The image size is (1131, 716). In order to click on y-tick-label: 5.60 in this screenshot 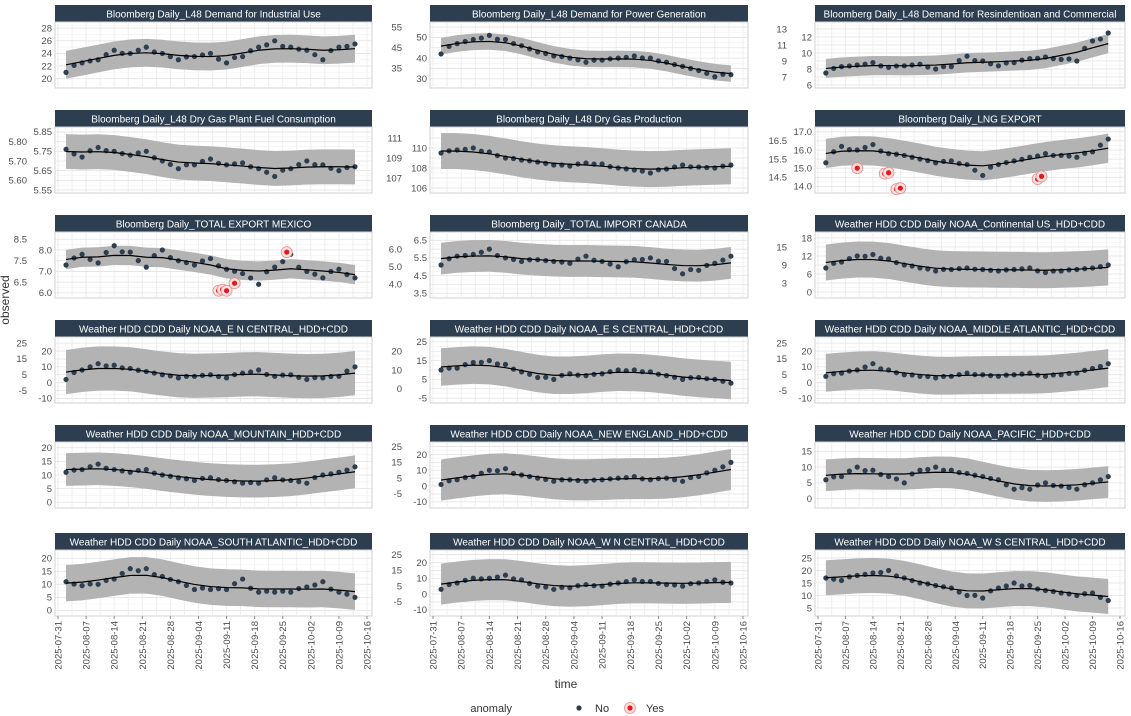, I will do `click(18, 181)`.